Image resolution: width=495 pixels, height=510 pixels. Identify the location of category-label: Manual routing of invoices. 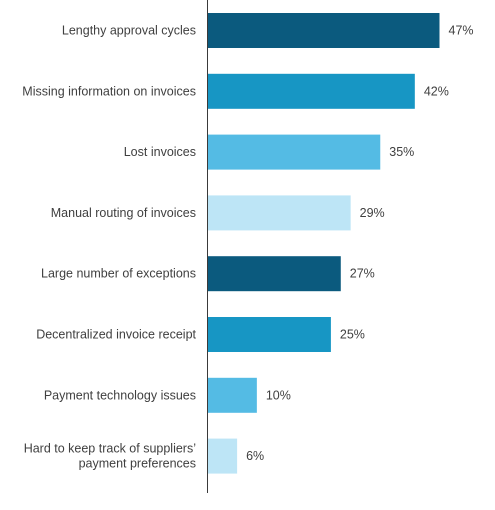
(123, 213).